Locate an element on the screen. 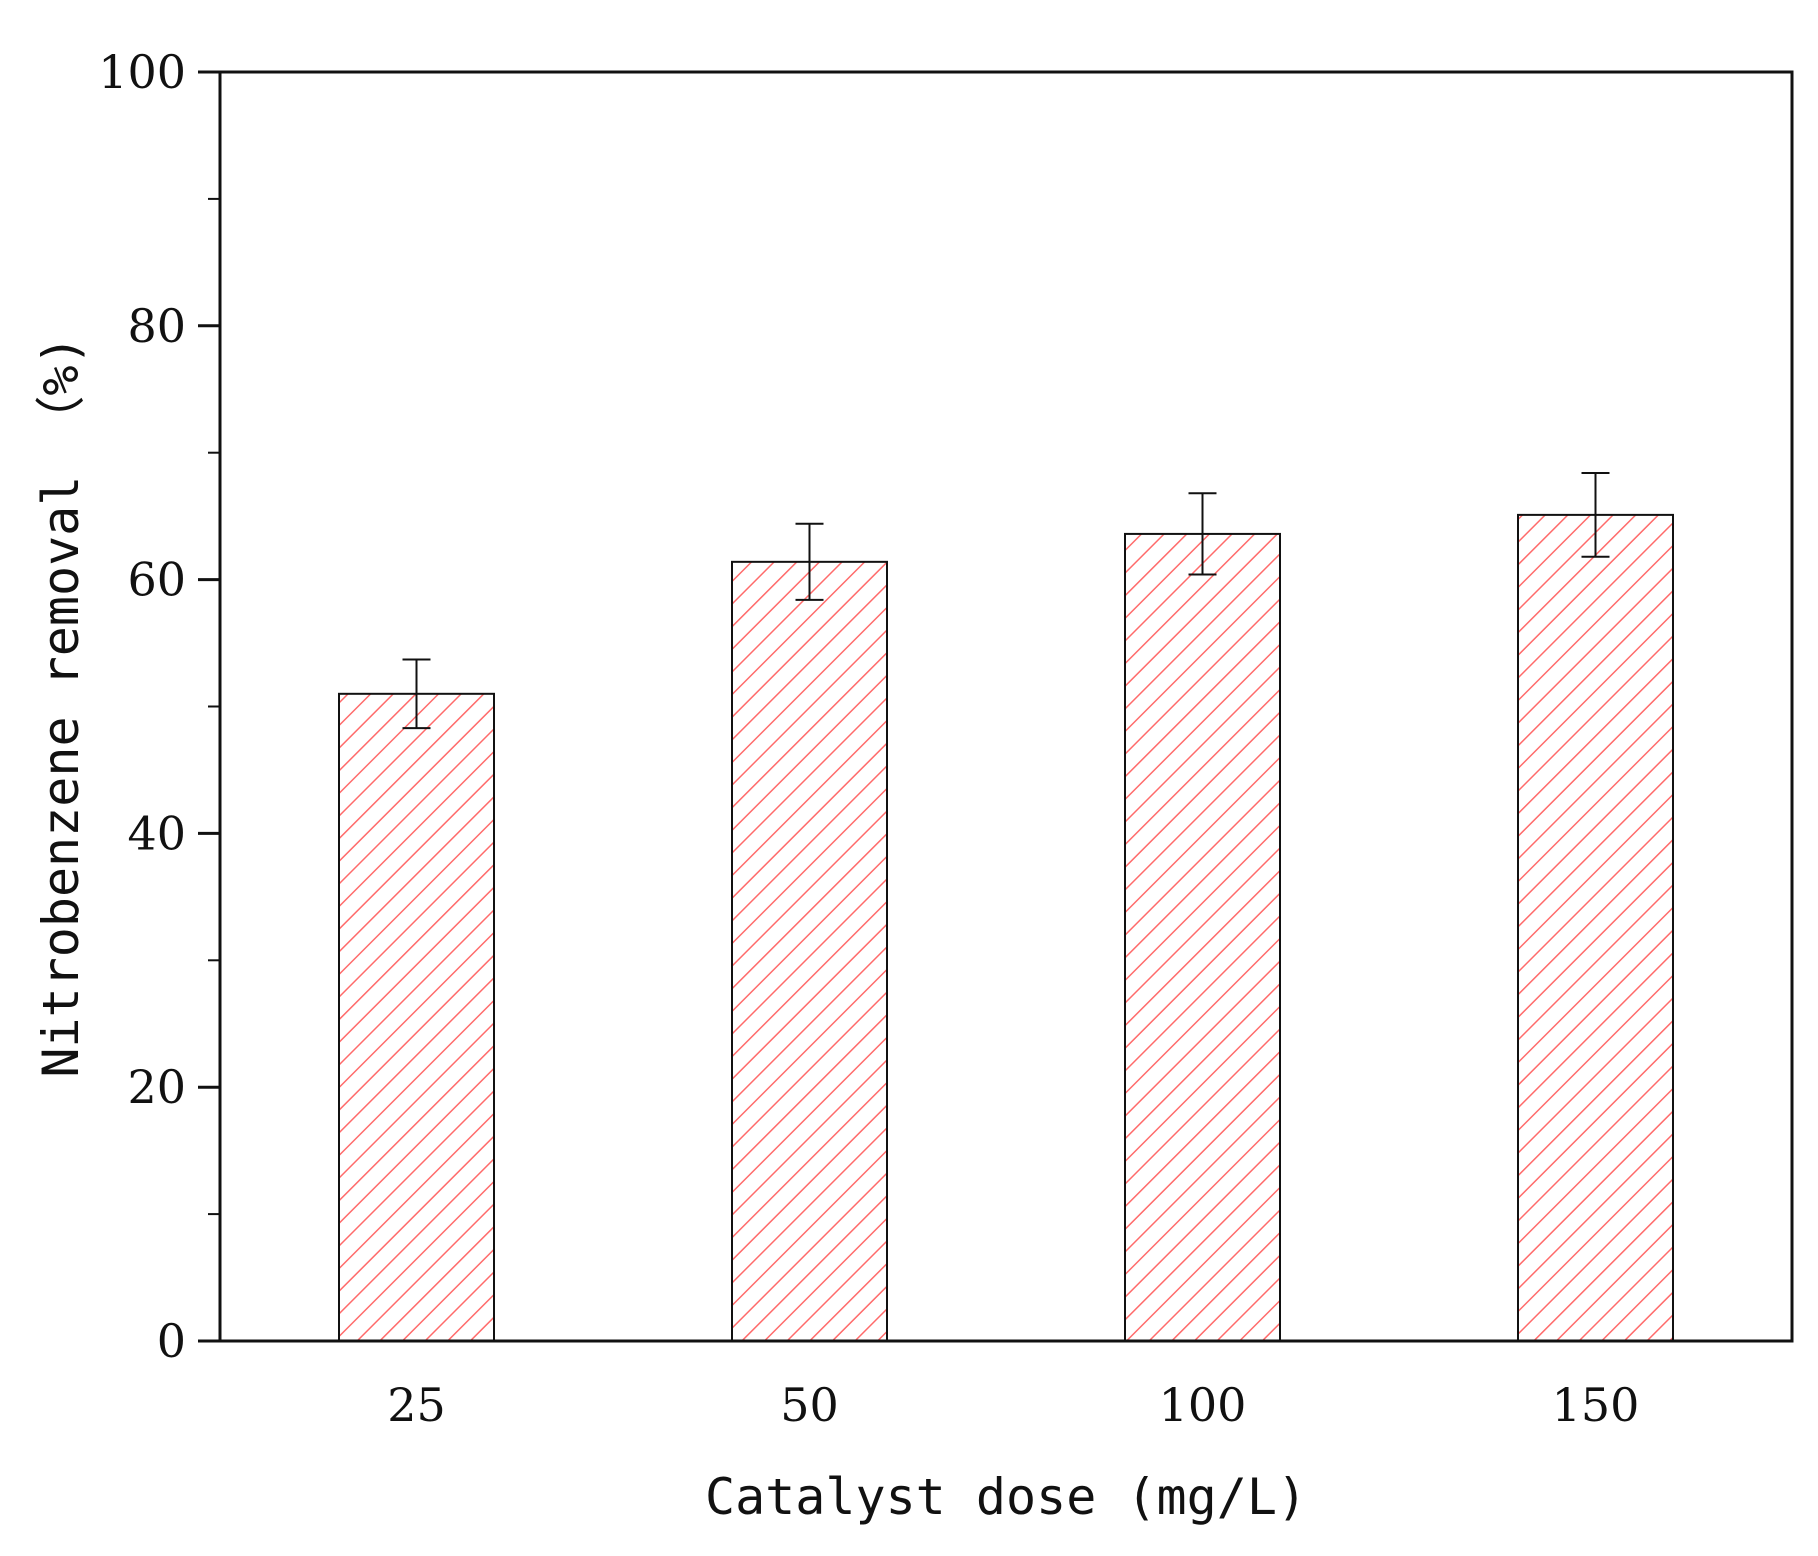 This screenshot has width=1818, height=1556. y-tick-label-20: 20 is located at coordinates (156, 1087).